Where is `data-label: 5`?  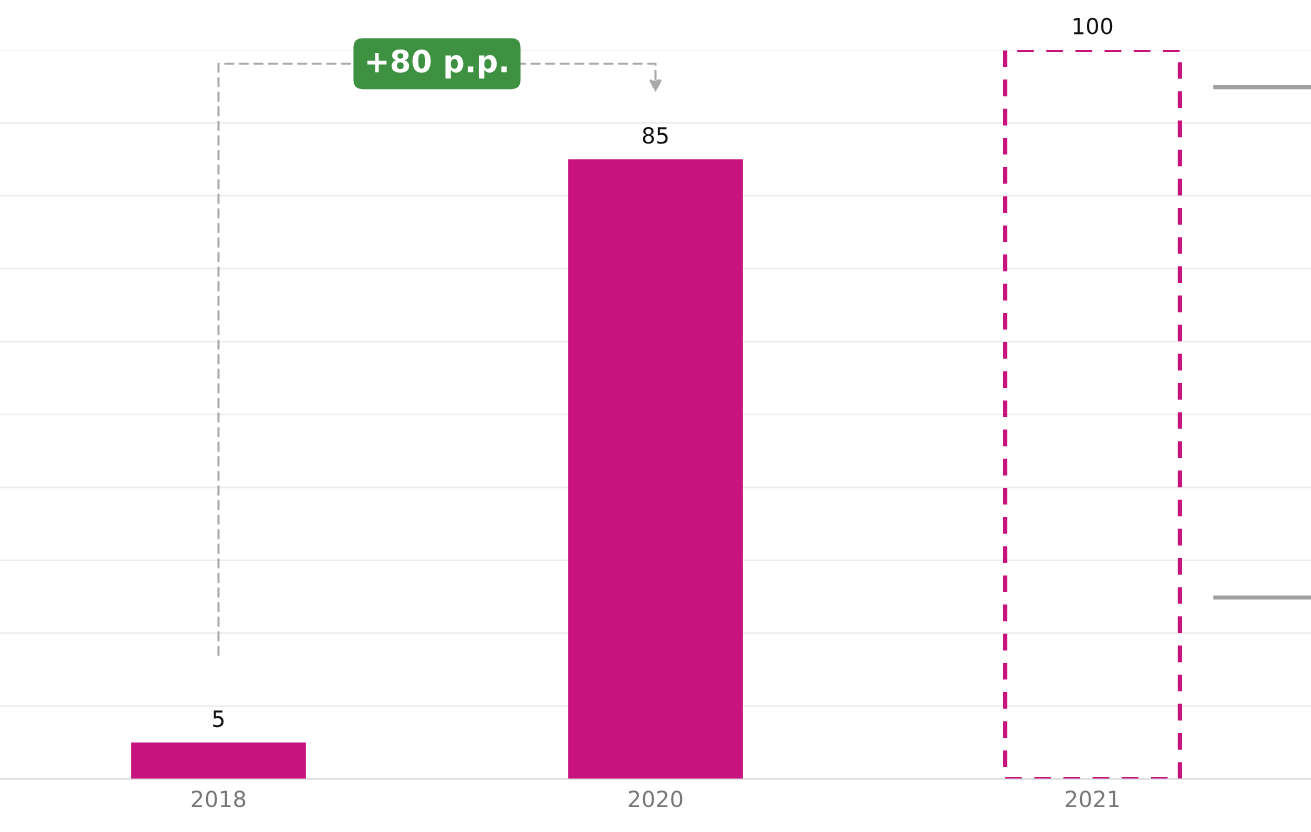
data-label: 5 is located at coordinates (218, 719).